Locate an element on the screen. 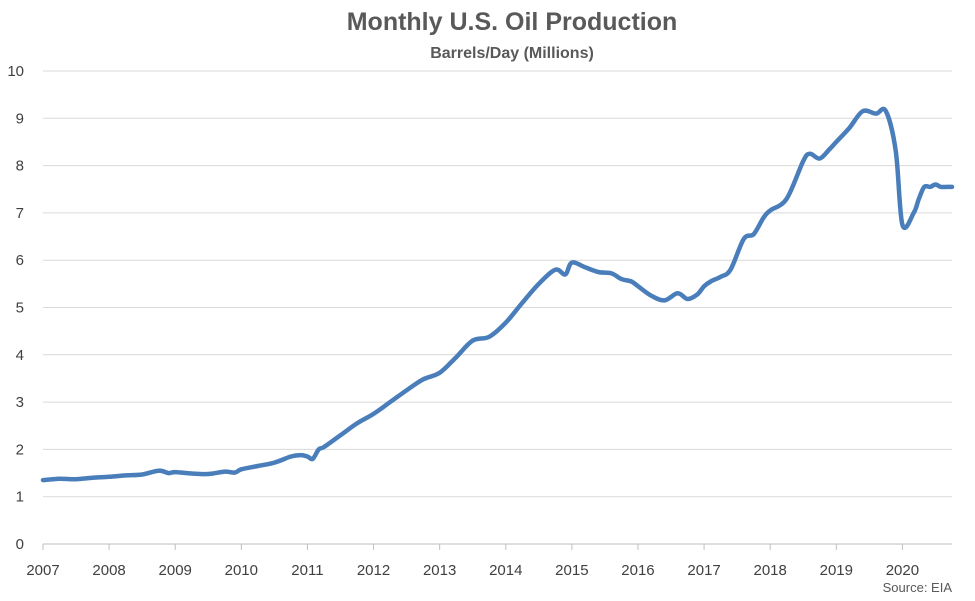 The height and width of the screenshot is (601, 975). x-tick-label: 2020 is located at coordinates (902, 570).